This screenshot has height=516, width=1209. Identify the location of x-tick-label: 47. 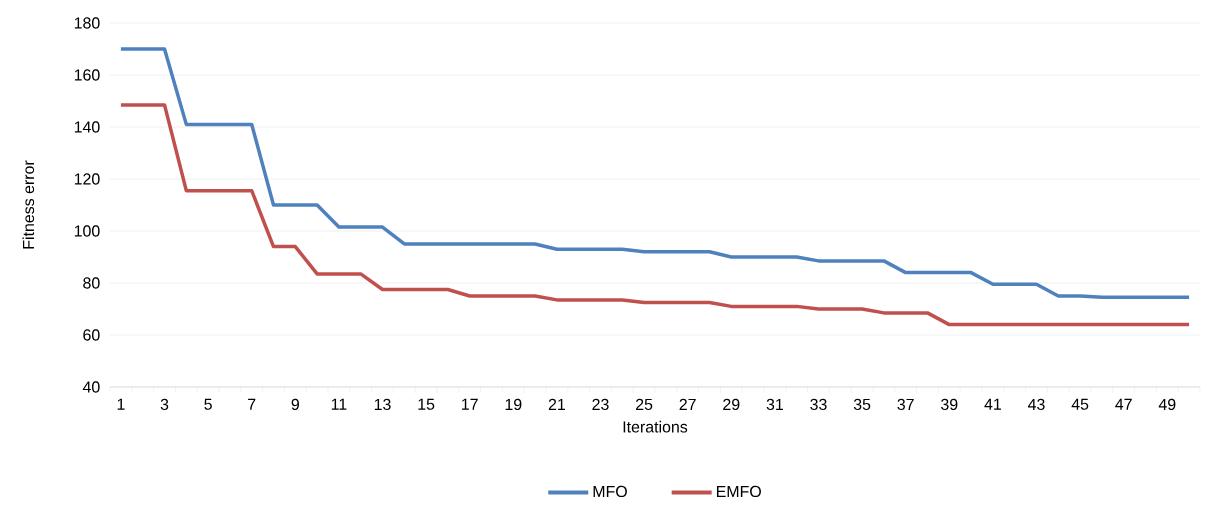
(1123, 404).